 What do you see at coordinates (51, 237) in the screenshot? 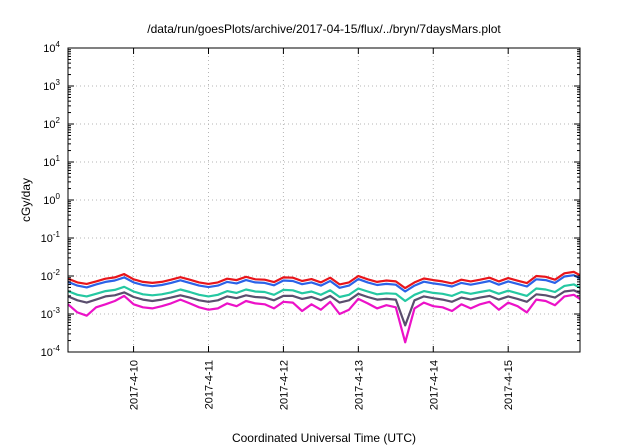
I see `y-tick-label: 10⁻¹` at bounding box center [51, 237].